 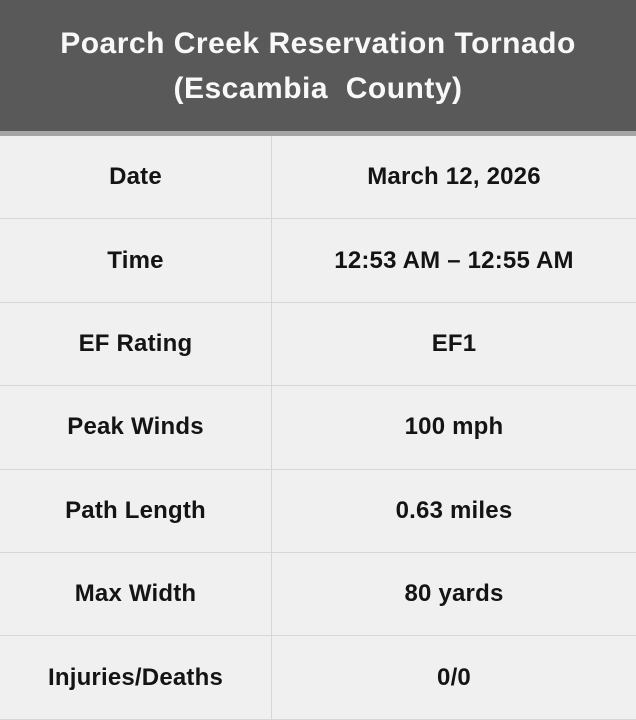 I want to click on row-label: Date, so click(x=136, y=177).